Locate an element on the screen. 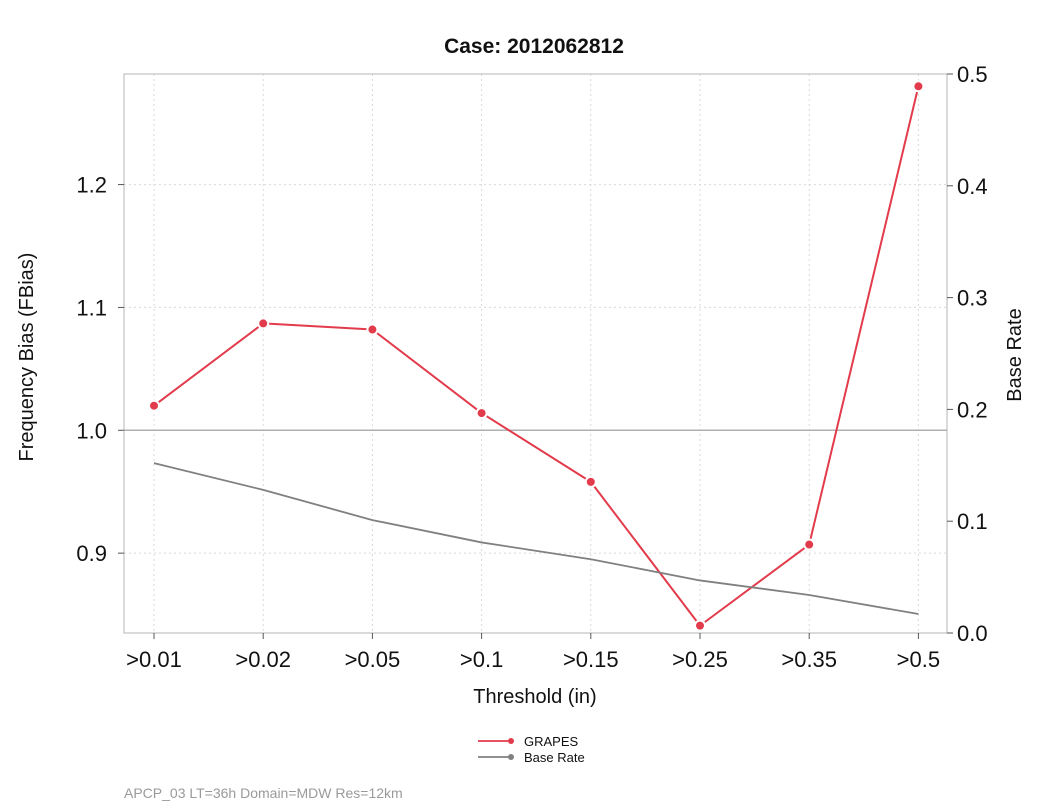  y-axis-label: Frequency Bias (FBias) is located at coordinates (27, 357).